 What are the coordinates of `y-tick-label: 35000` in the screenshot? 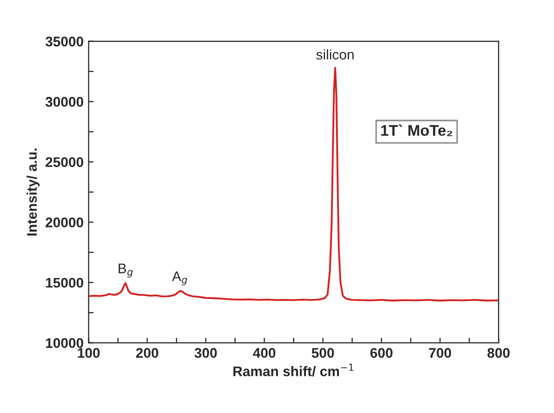 It's located at (64, 41).